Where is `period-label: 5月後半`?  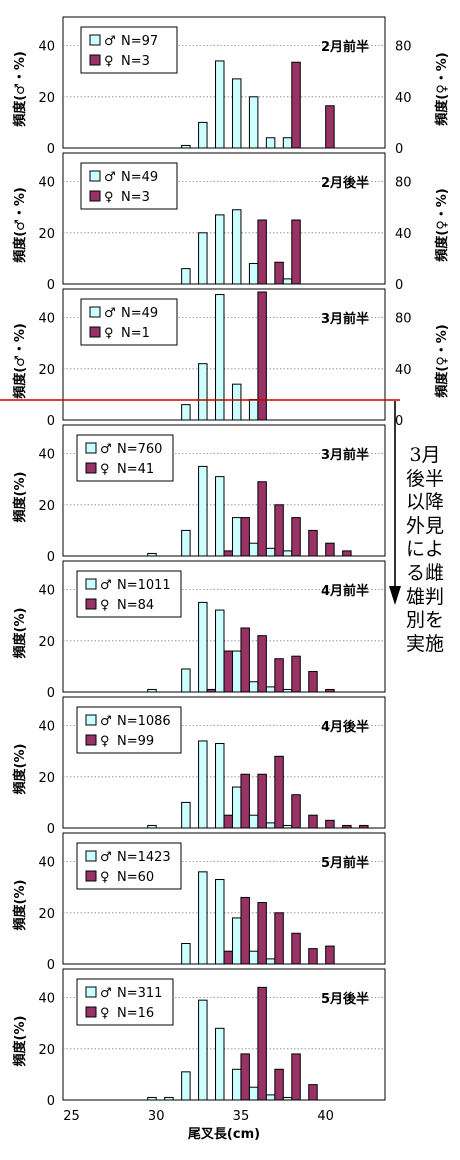
period-label: 5月後半 is located at coordinates (345, 999).